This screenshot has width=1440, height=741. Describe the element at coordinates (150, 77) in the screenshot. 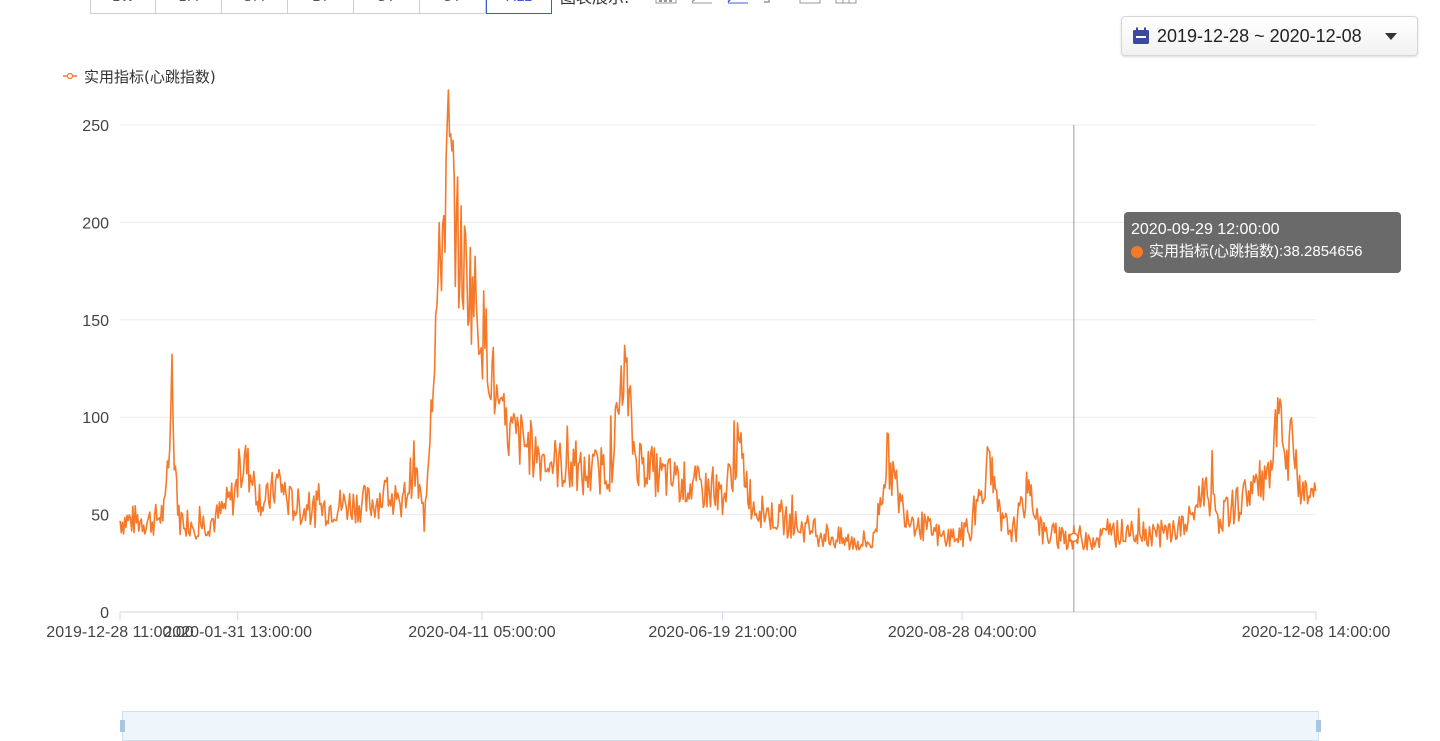

I see `legend-label: 实用指标(心跳指数)` at that location.